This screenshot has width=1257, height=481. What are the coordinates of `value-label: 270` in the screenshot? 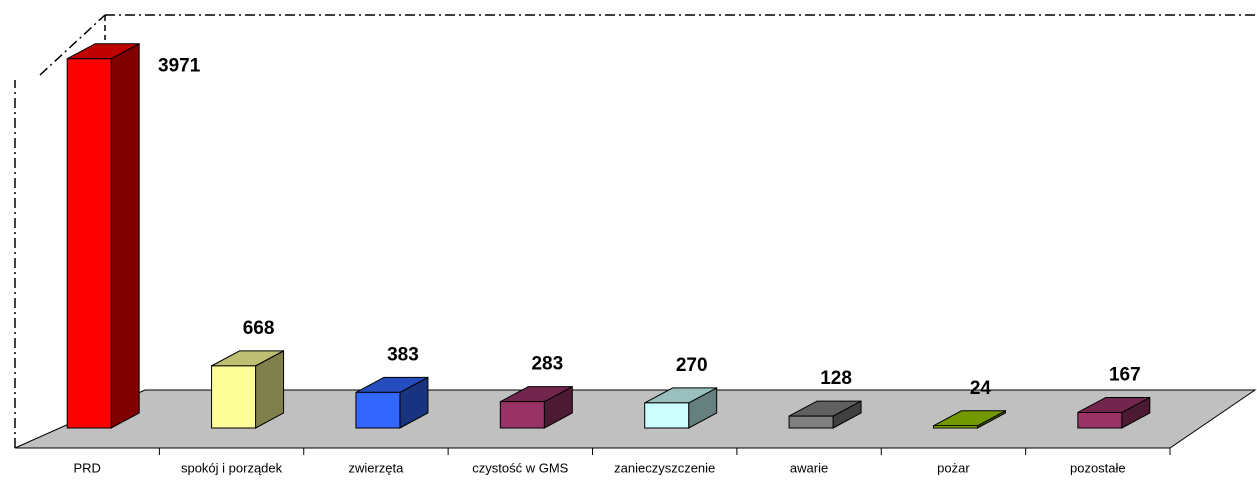 It's located at (692, 365).